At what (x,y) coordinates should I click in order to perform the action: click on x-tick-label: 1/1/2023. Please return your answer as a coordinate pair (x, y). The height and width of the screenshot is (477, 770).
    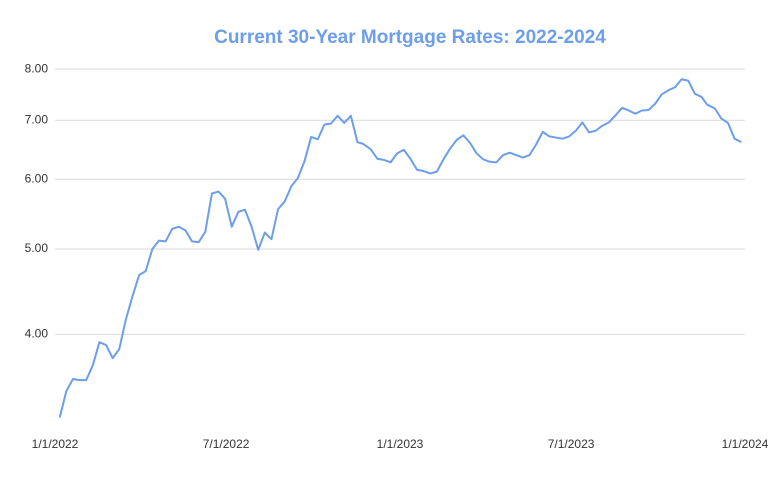
    Looking at the image, I should click on (400, 444).